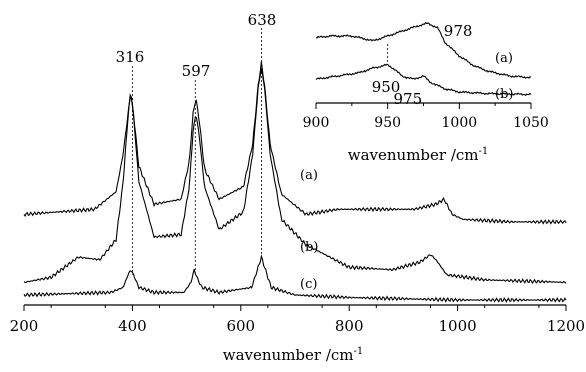 The height and width of the screenshot is (372, 586). Describe the element at coordinates (308, 284) in the screenshot. I see `curve-label-c: (c)` at that location.